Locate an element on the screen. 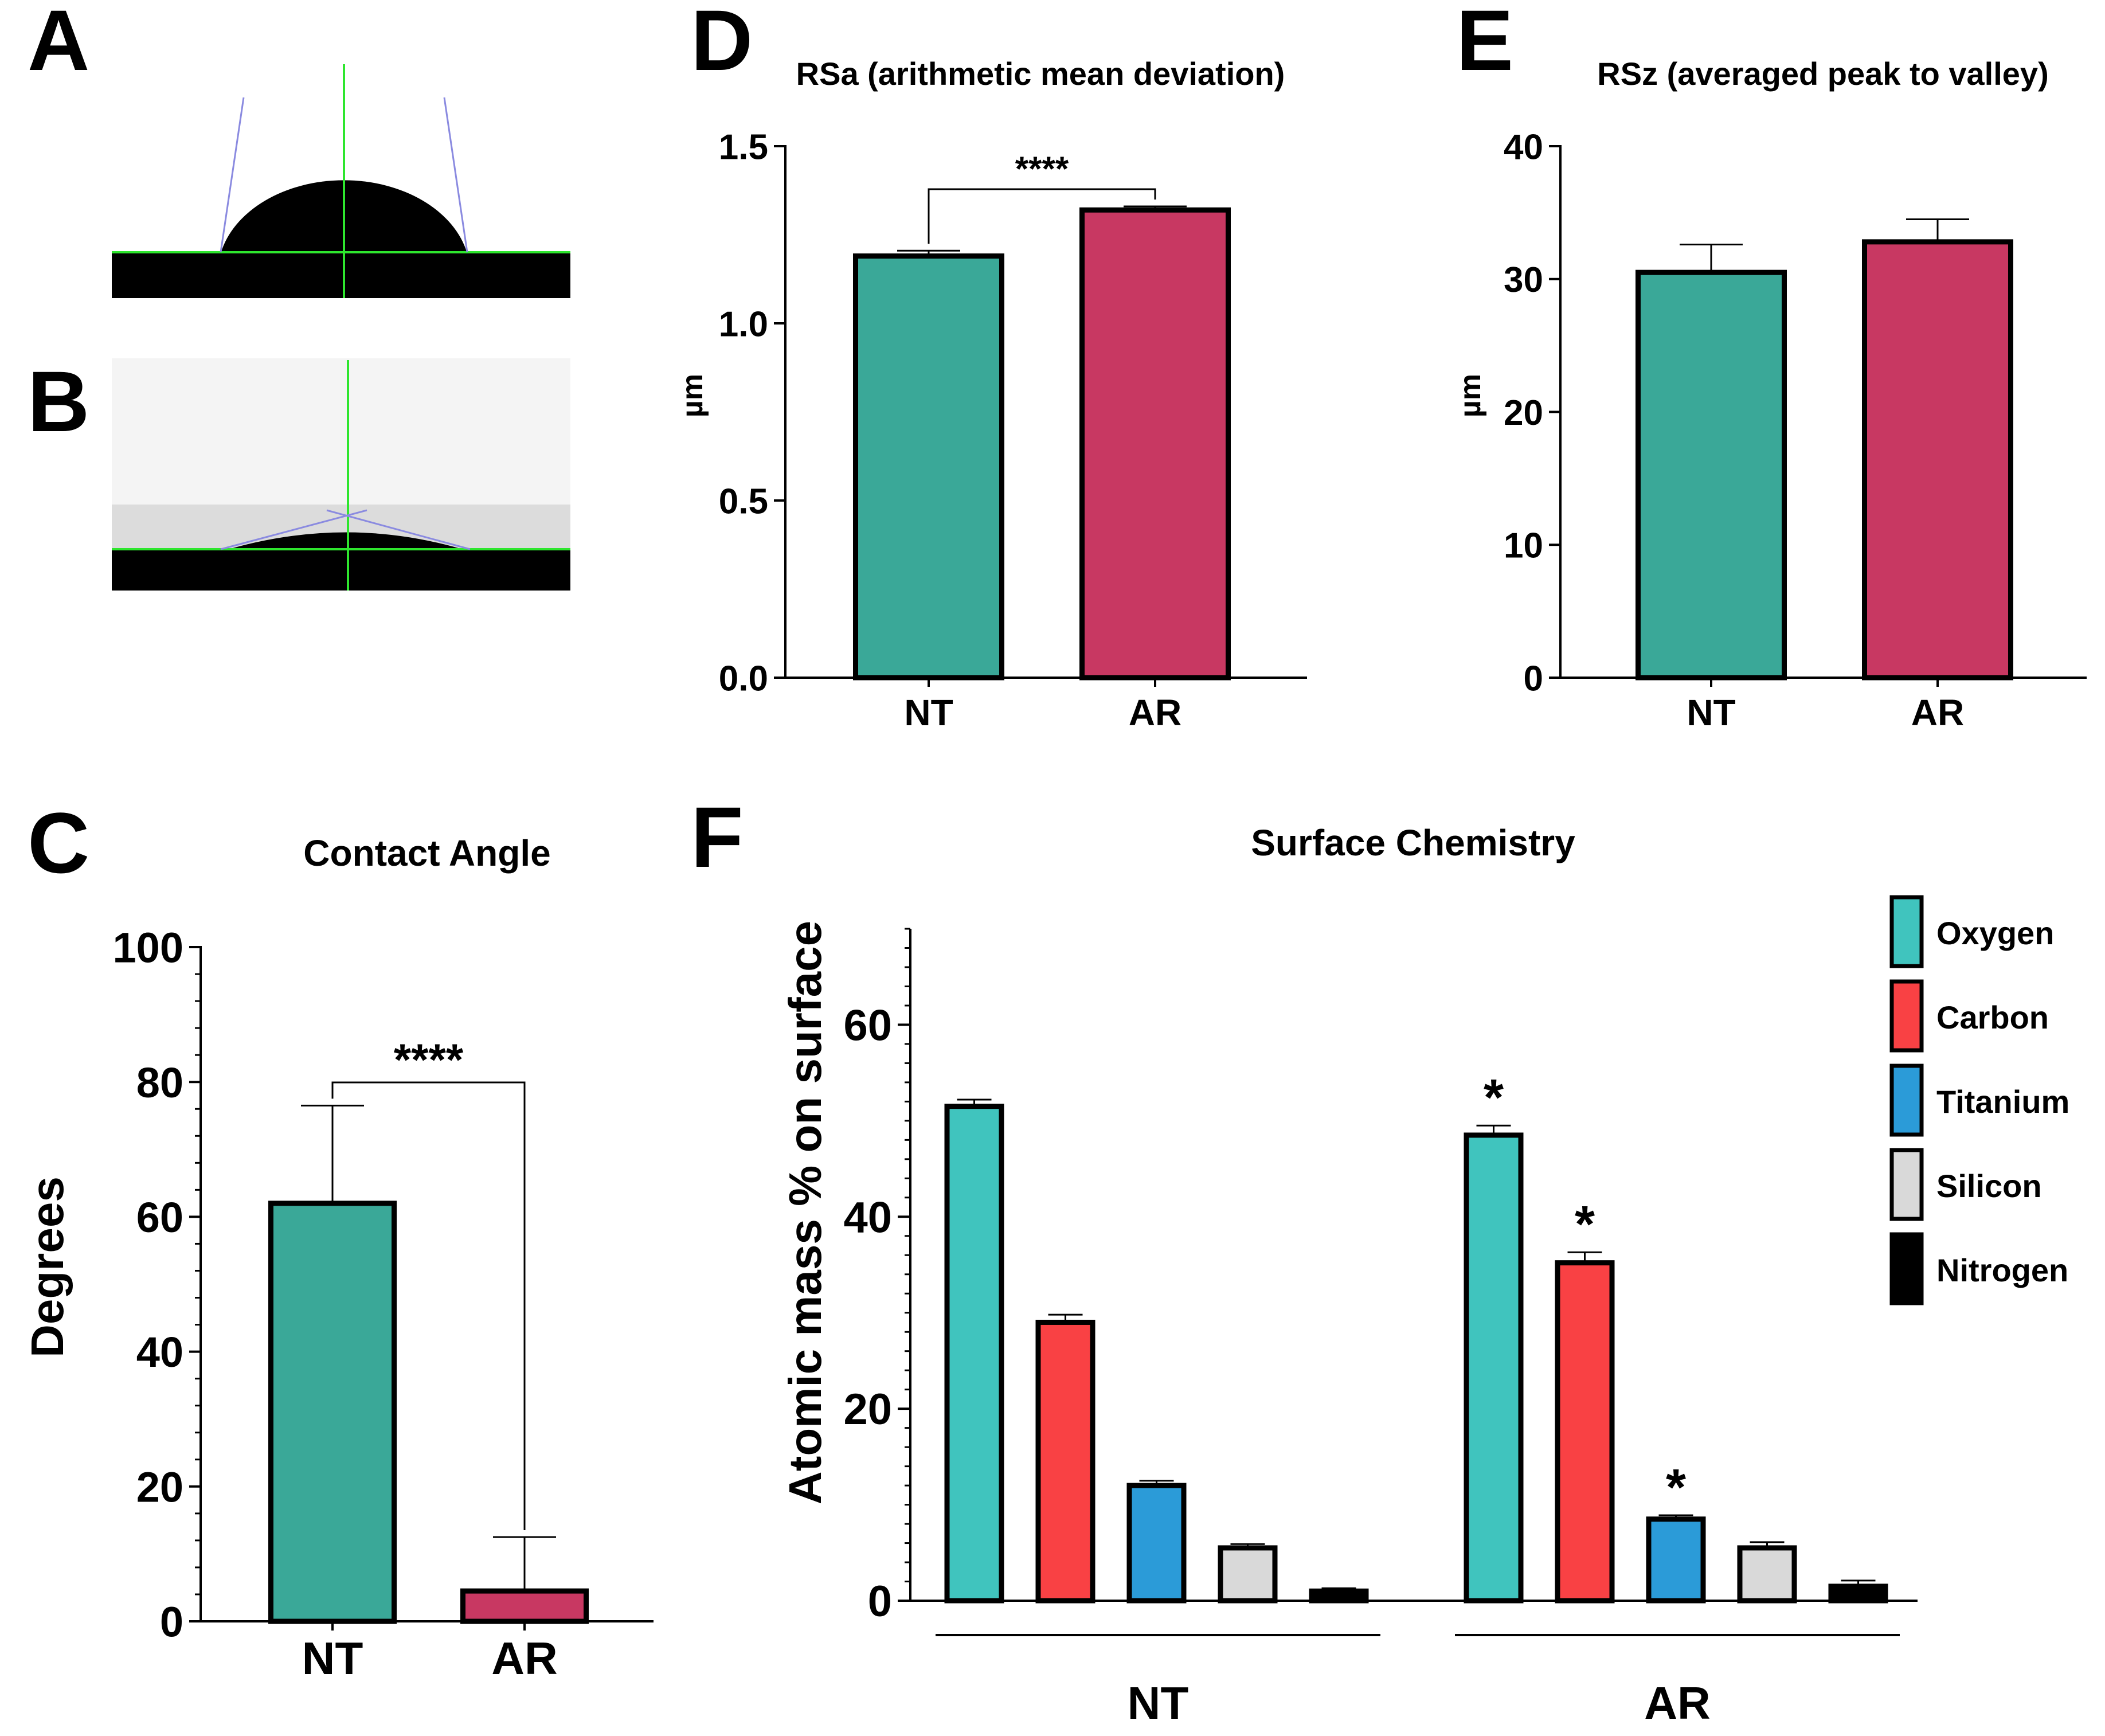 The height and width of the screenshot is (1736, 2105). image-a-tangent-right is located at coordinates (455, 175).